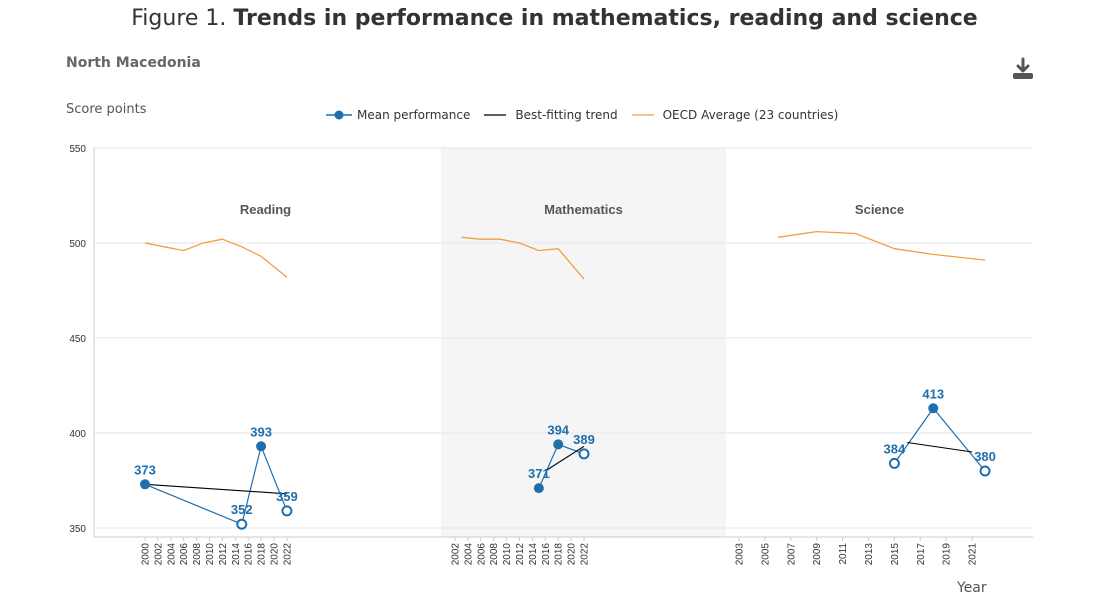 This screenshot has width=1109, height=616. I want to click on x-tick-label: 2009, so click(817, 554).